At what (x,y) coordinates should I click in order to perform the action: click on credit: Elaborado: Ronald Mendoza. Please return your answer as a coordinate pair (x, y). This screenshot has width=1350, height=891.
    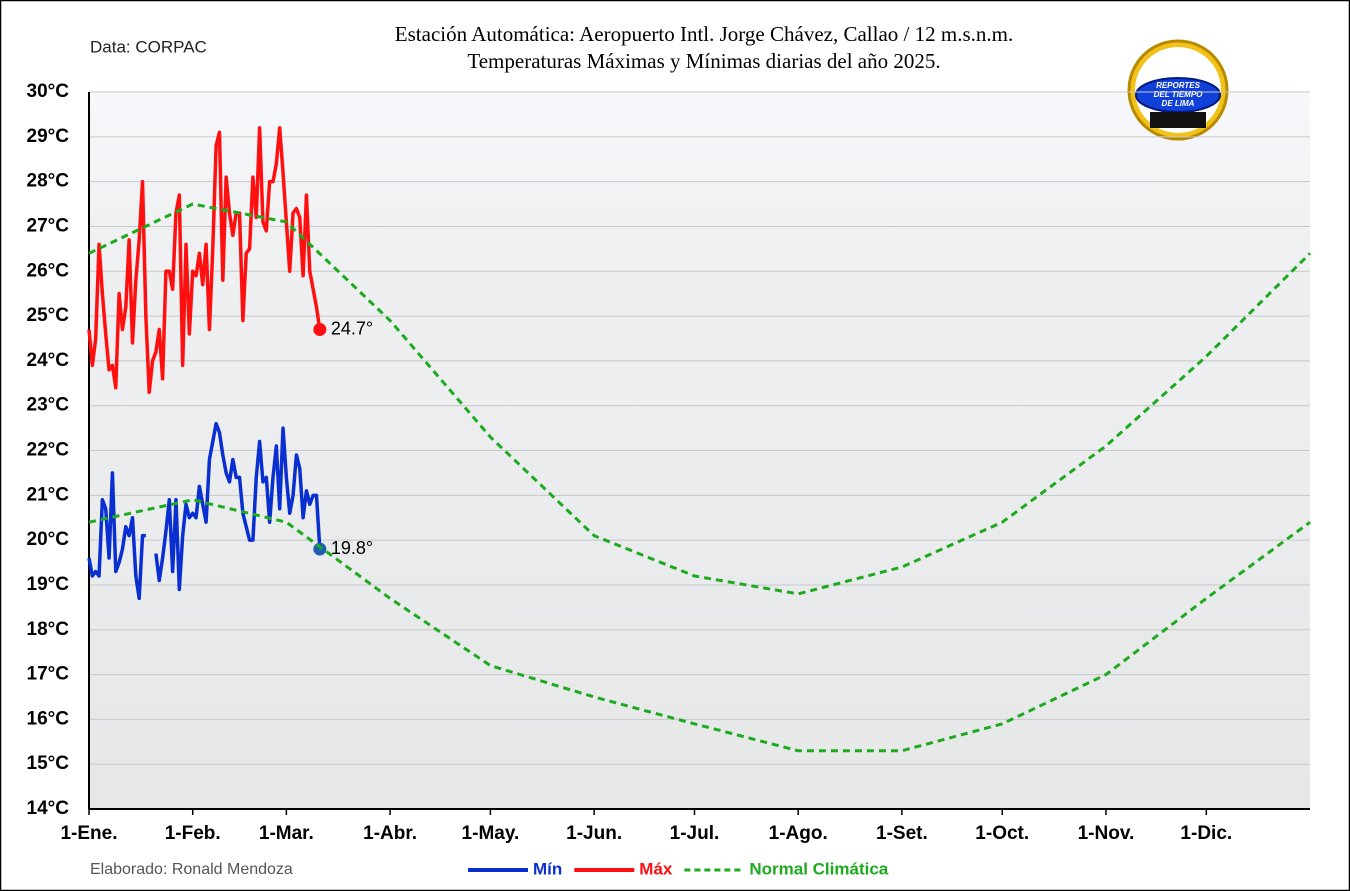
    Looking at the image, I should click on (191, 869).